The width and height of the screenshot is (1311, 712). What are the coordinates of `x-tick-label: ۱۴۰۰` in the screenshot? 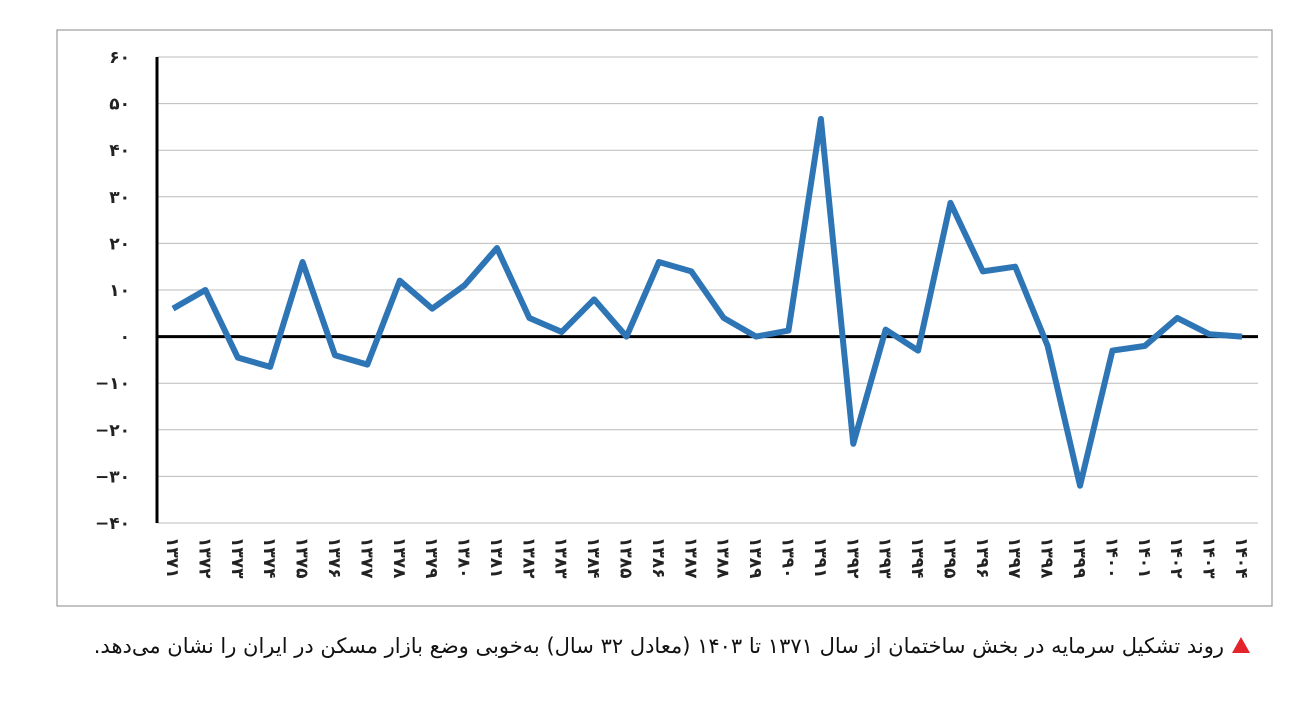 It's located at (1111, 558).